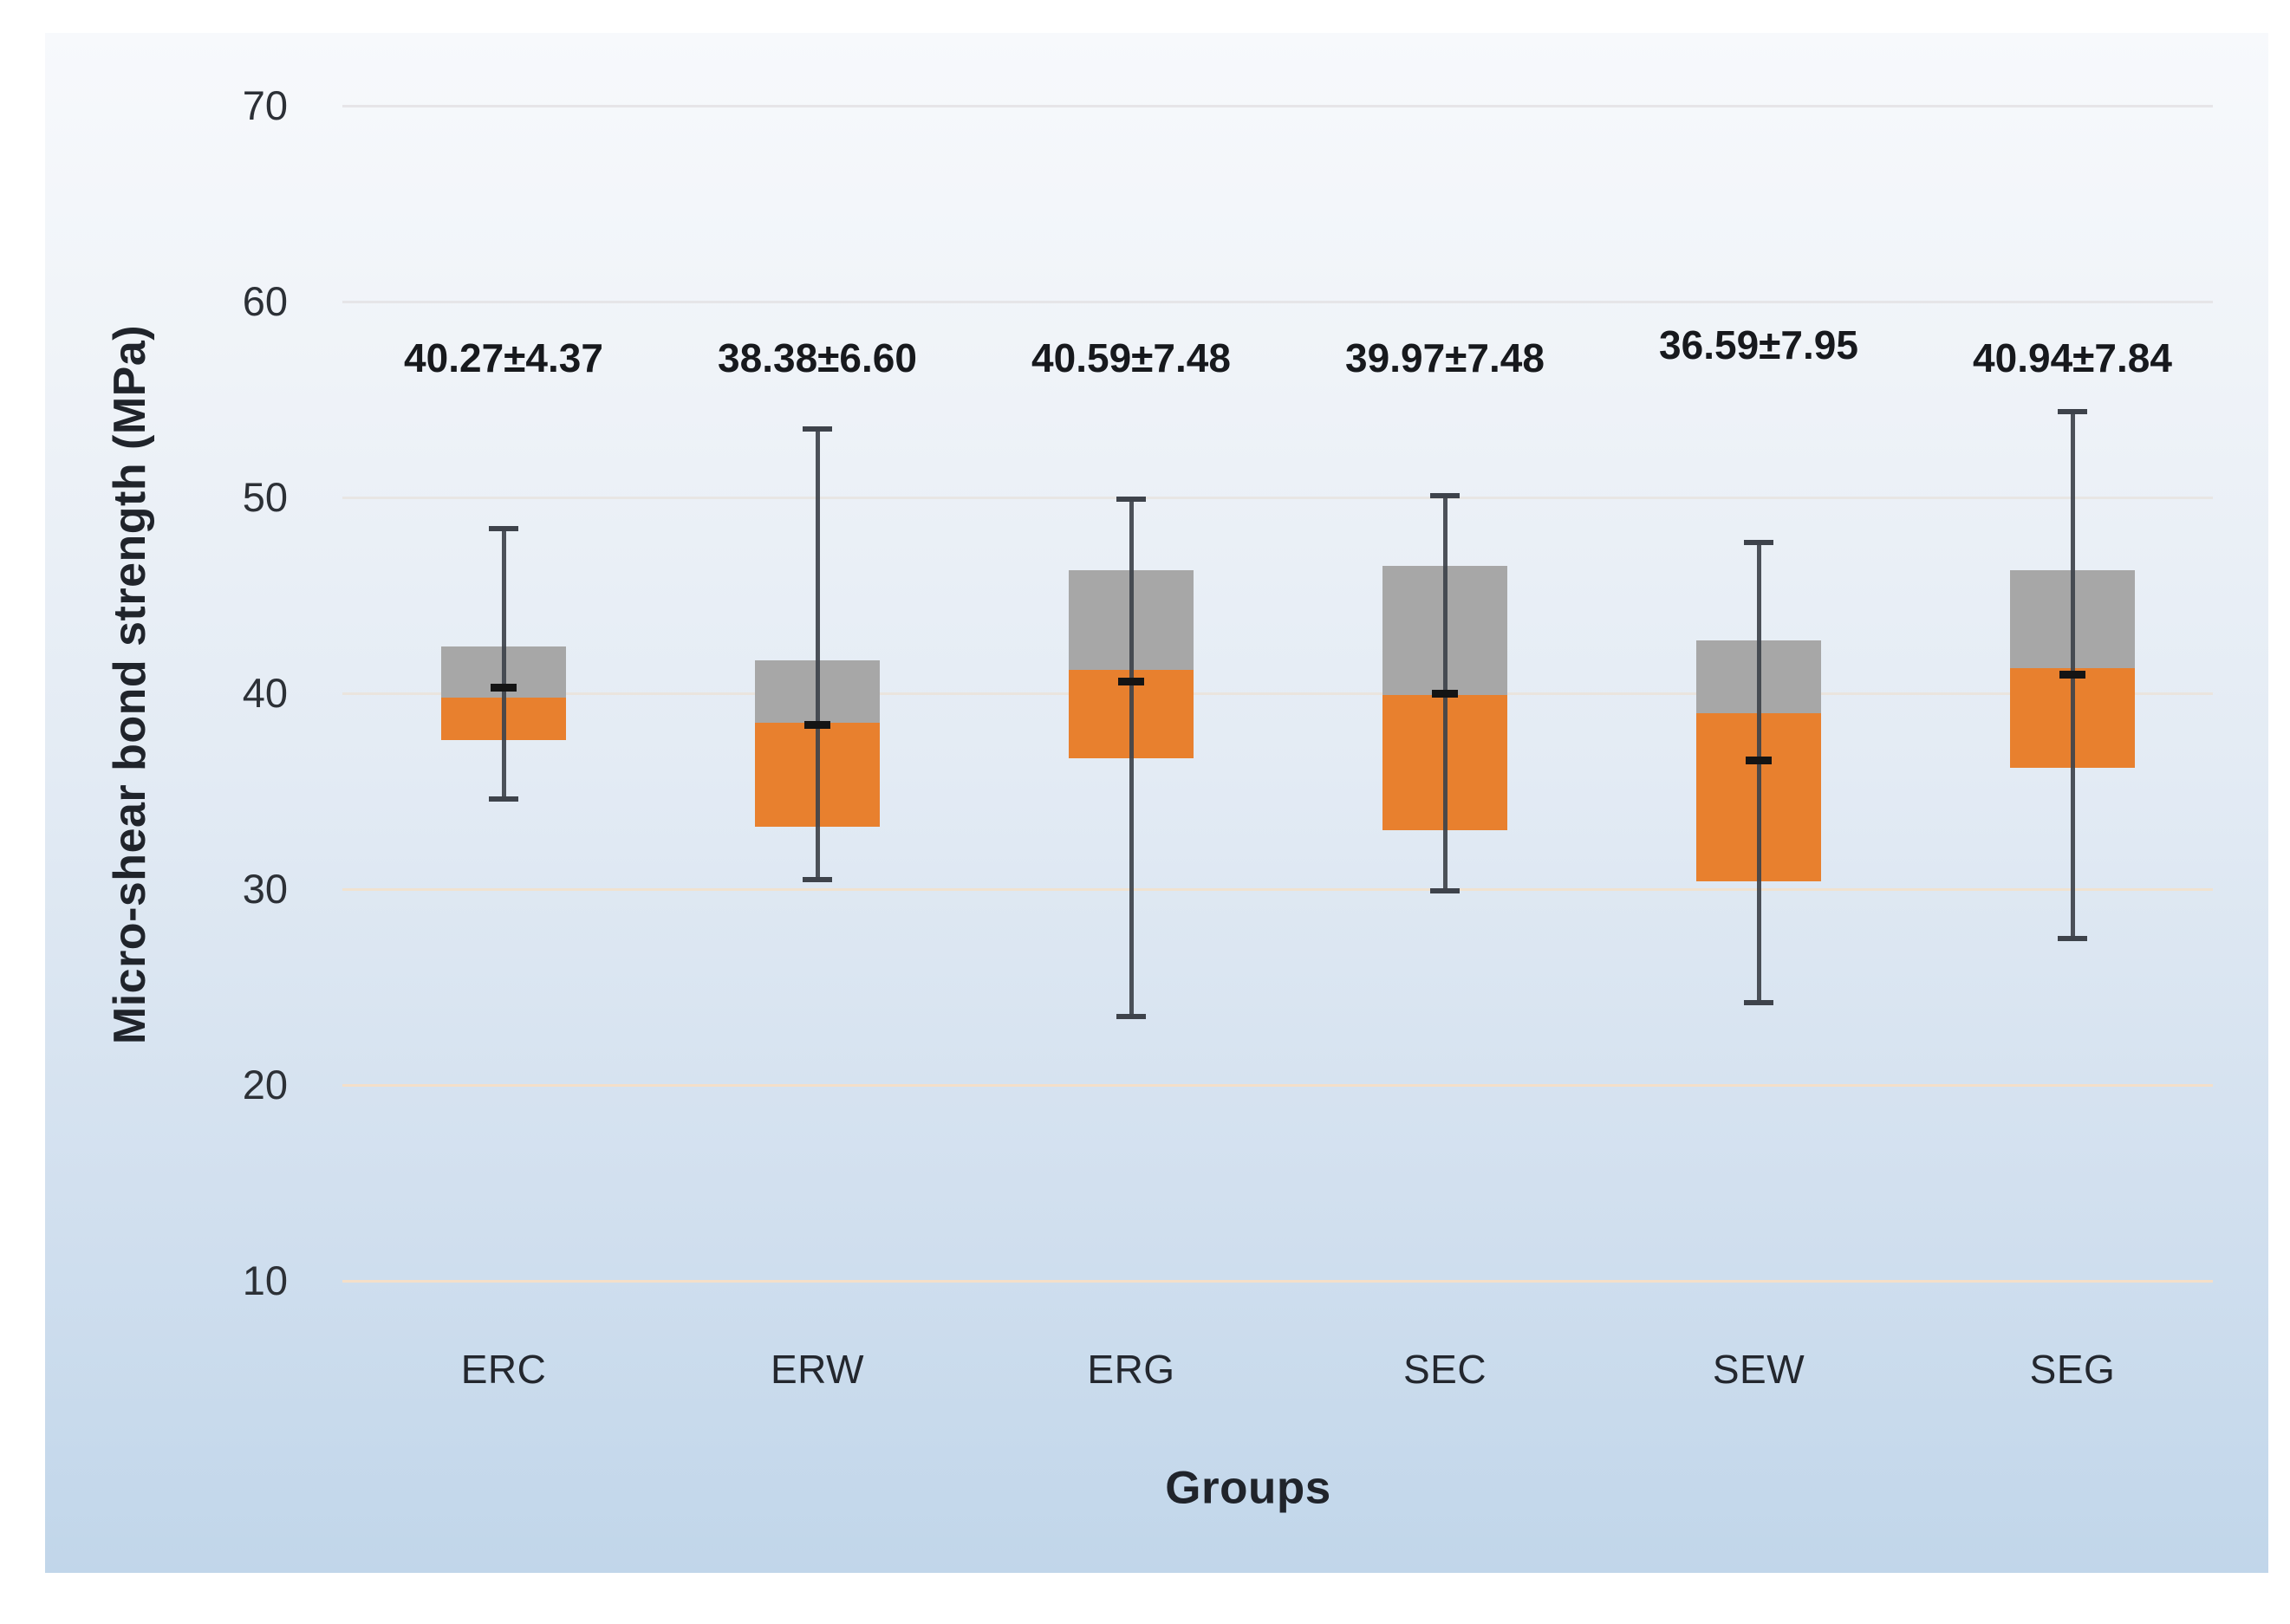  I want to click on mean-dash-ERG, so click(1131, 682).